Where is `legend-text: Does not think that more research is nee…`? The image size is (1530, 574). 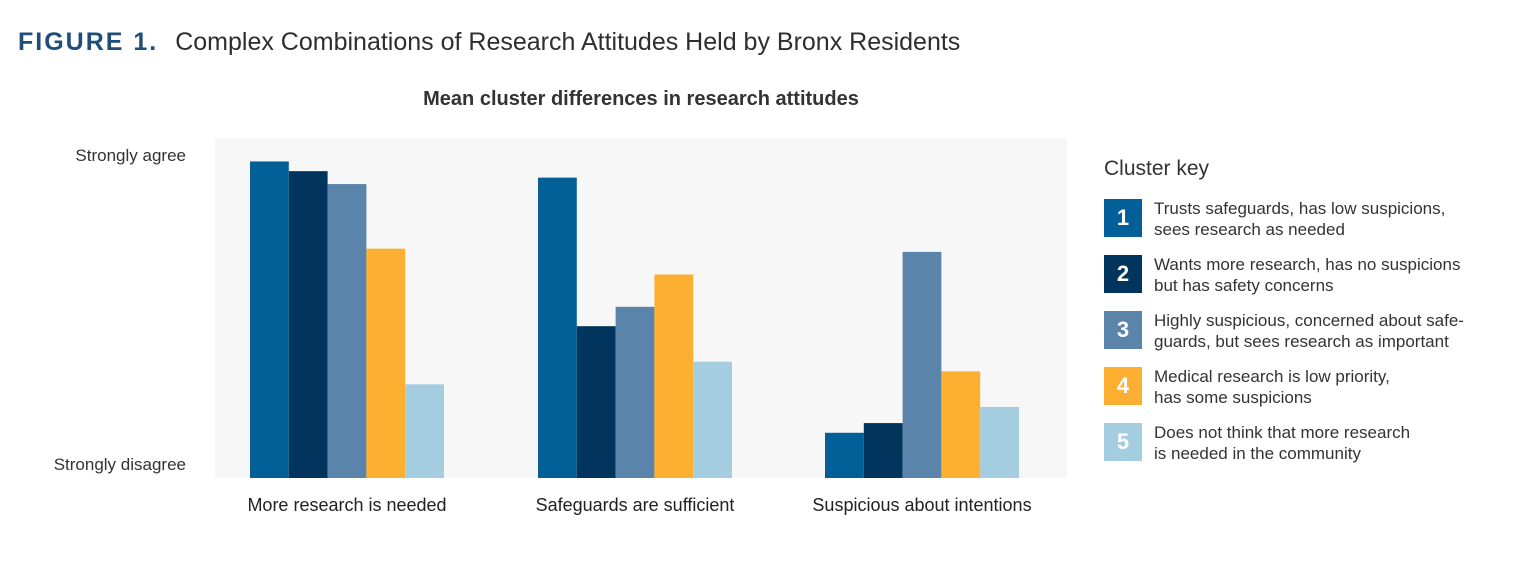 legend-text: Does not think that more research is nee… is located at coordinates (1282, 443).